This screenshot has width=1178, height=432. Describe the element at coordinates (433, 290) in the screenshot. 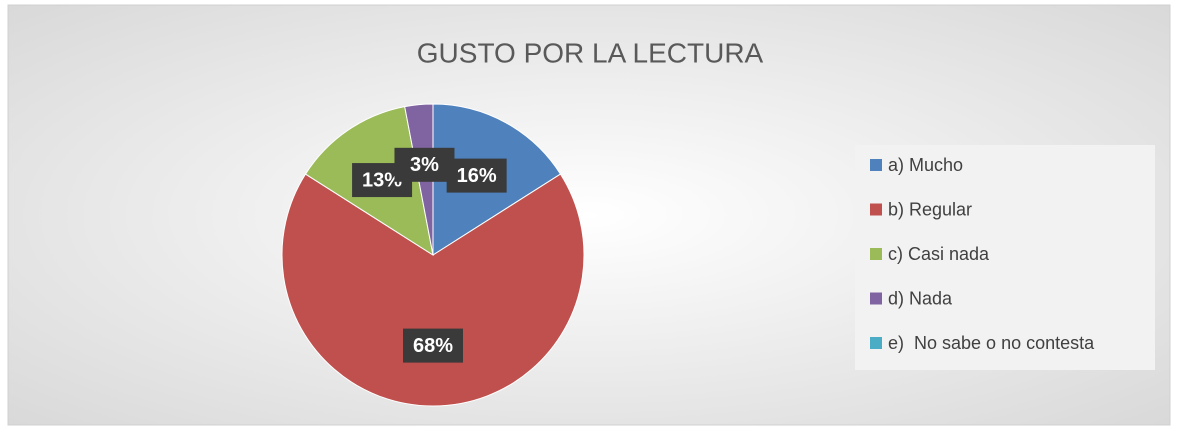

I see `pie-slice` at that location.